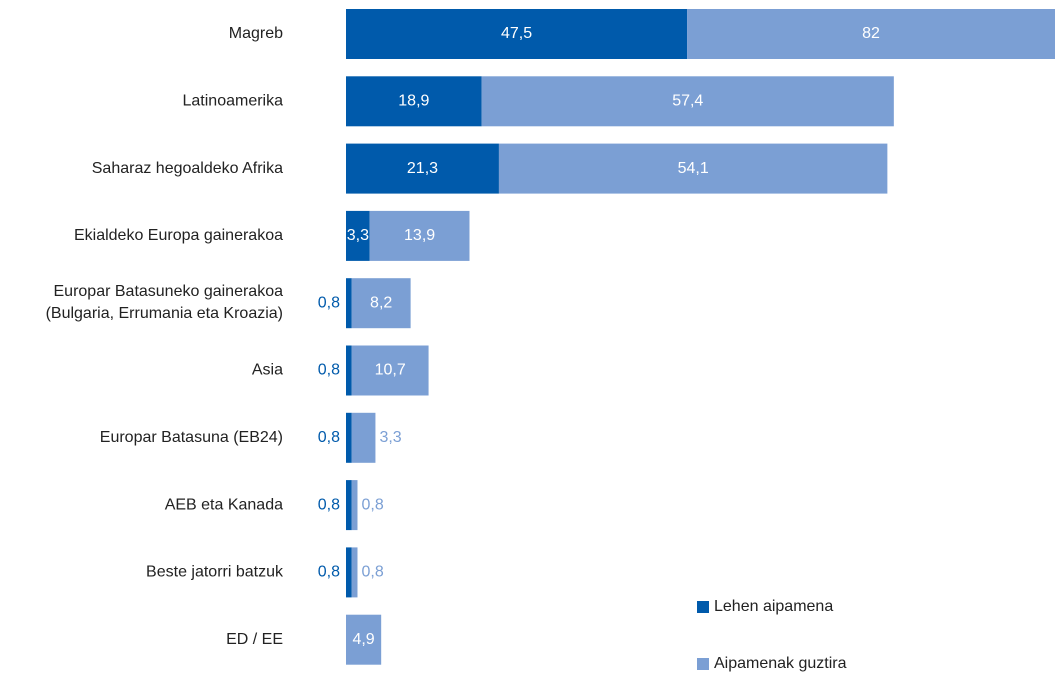 Image resolution: width=1055 pixels, height=675 pixels. I want to click on legend-label: Lehen aipamena, so click(773, 606).